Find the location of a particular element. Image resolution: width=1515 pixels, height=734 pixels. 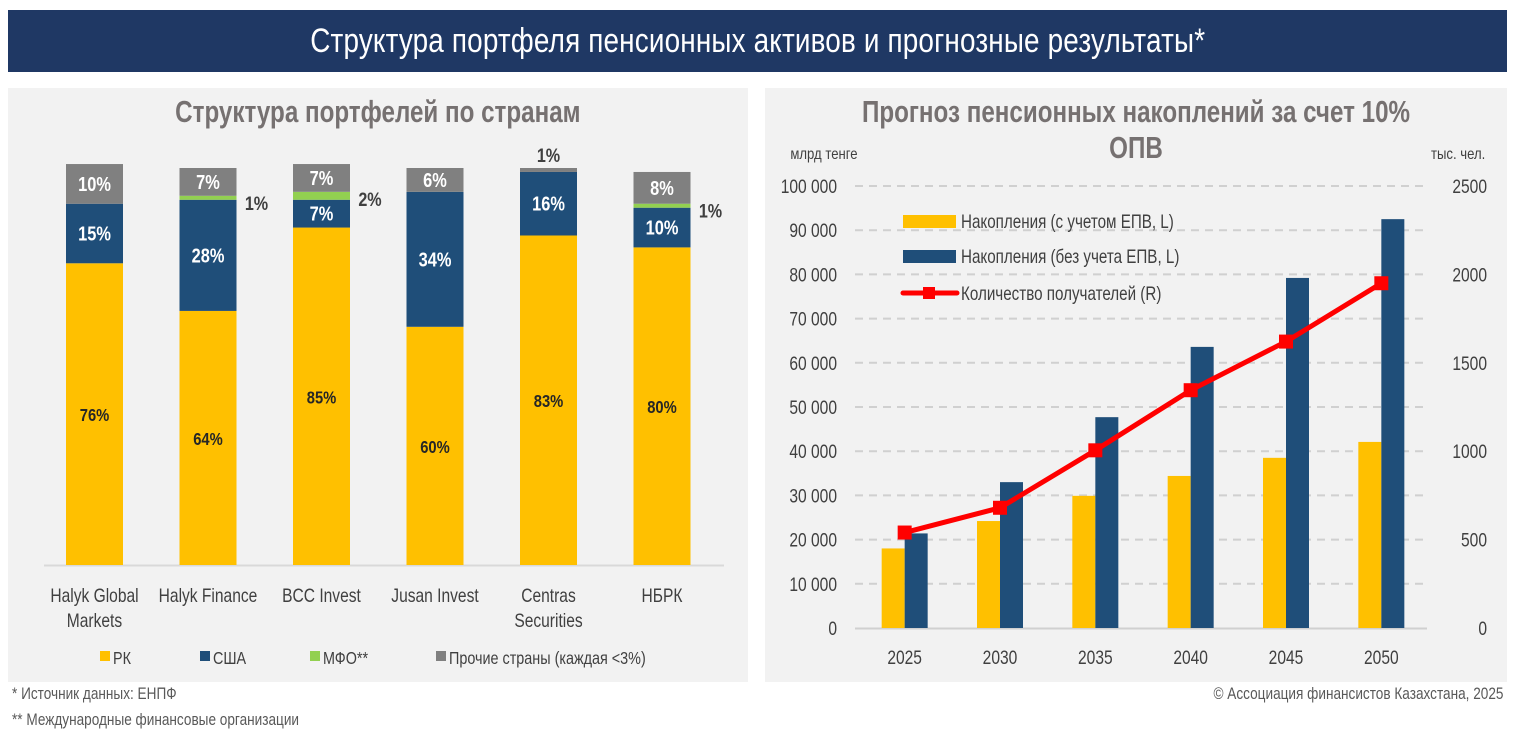

data-label: 15% is located at coordinates (94, 233).